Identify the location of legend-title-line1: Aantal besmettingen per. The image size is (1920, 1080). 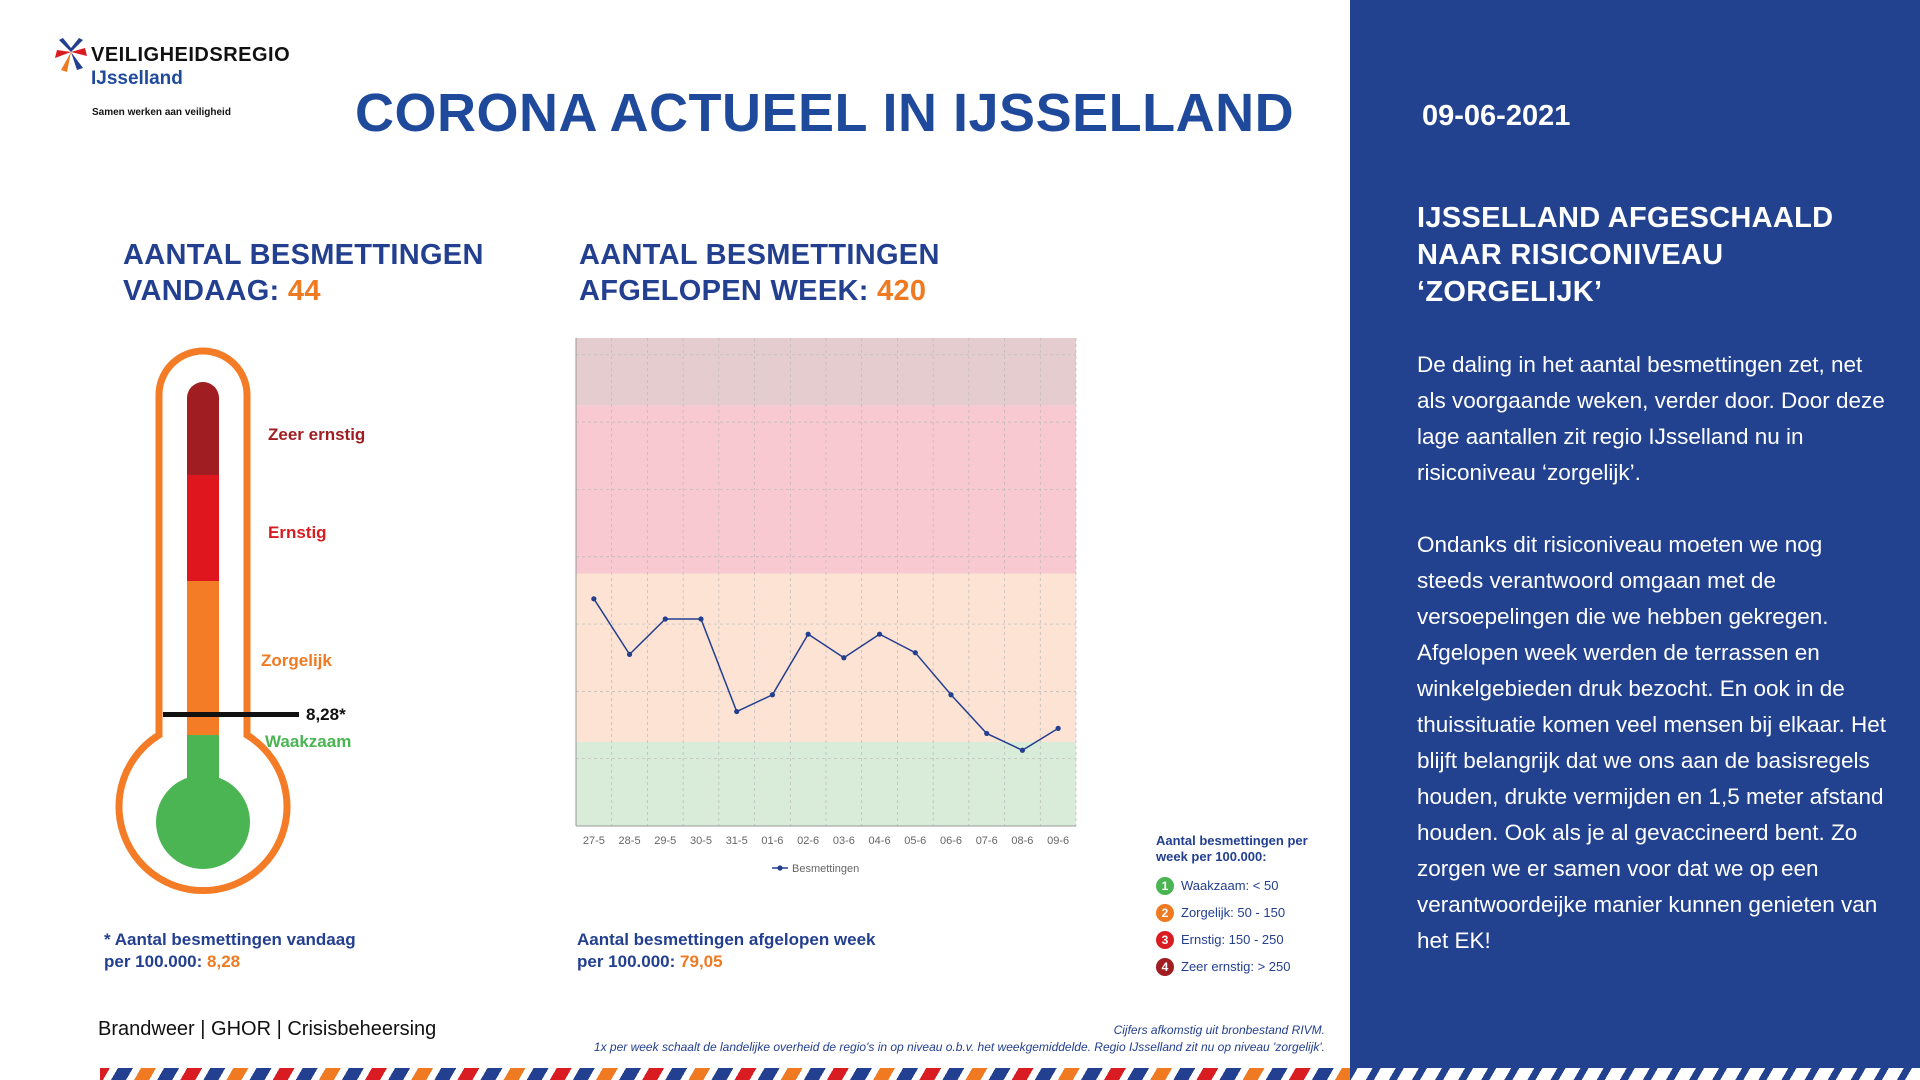
(1232, 840).